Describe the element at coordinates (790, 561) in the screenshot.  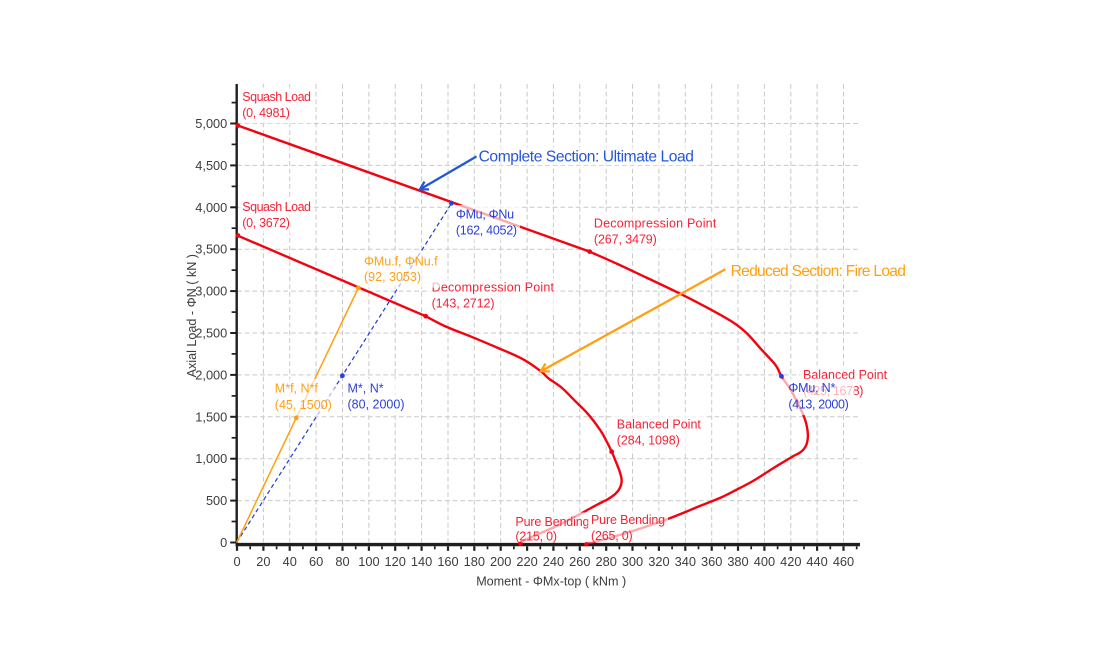
I see `svg-text: 420` at that location.